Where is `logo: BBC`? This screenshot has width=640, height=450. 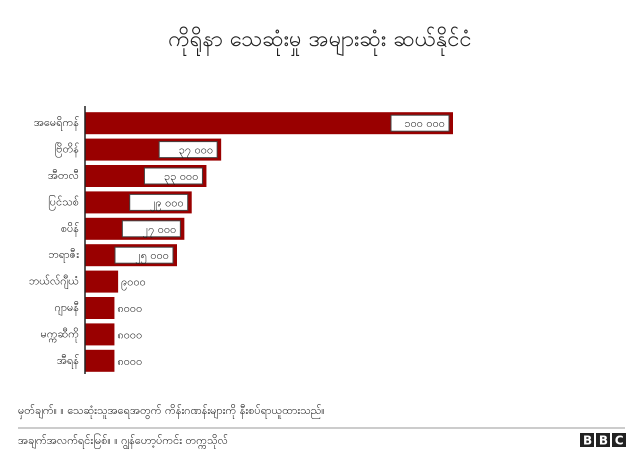 logo: BBC is located at coordinates (605, 440).